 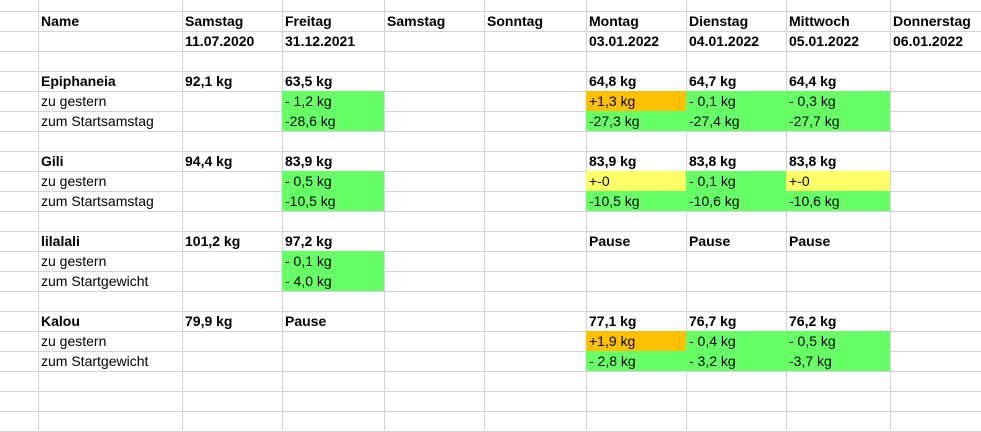 I want to click on weight-cell: 77,1 kg, so click(x=613, y=321).